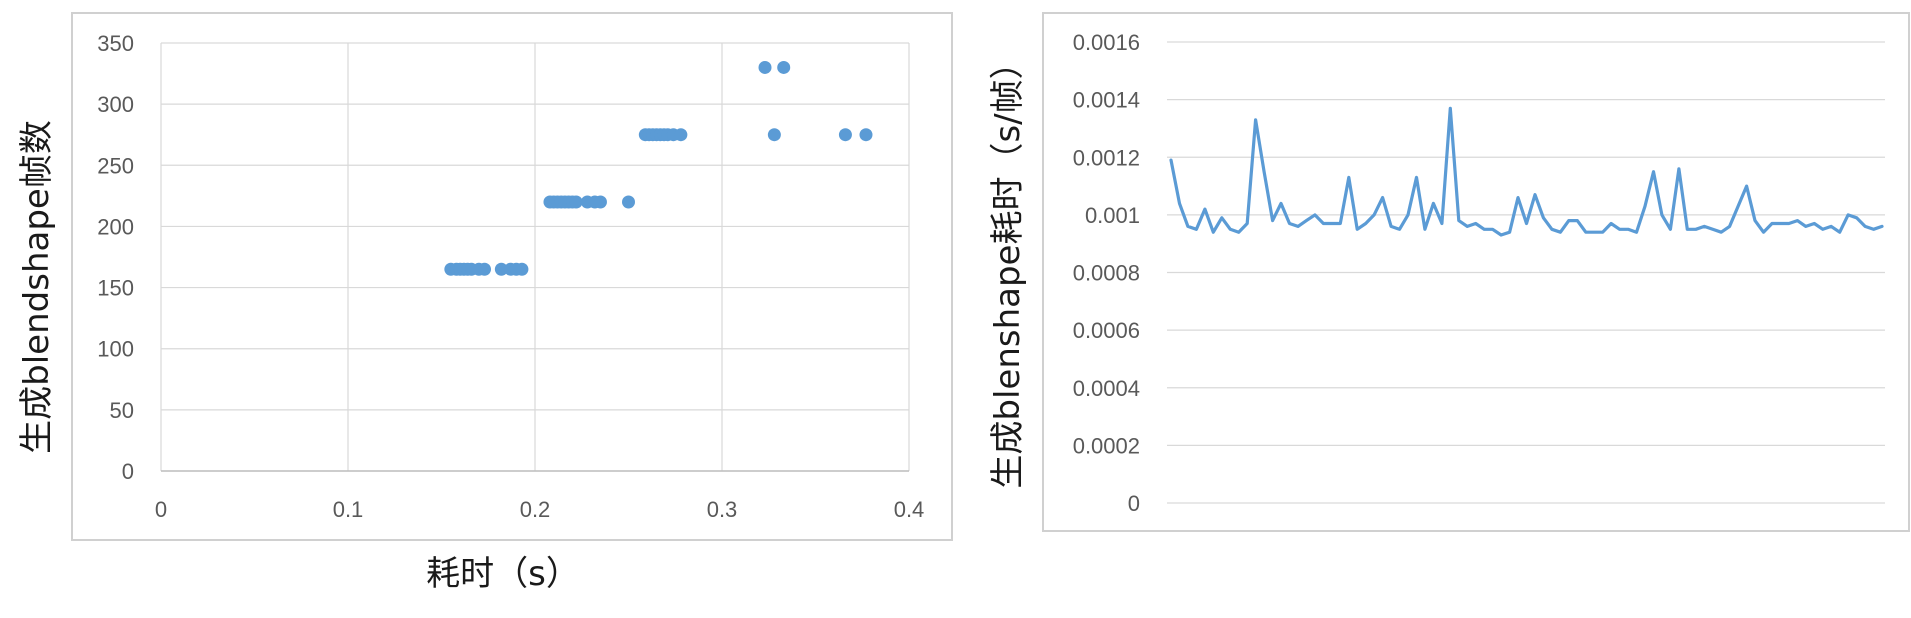  What do you see at coordinates (535, 509) in the screenshot?
I see `scatter-x-tick-label: 0.2` at bounding box center [535, 509].